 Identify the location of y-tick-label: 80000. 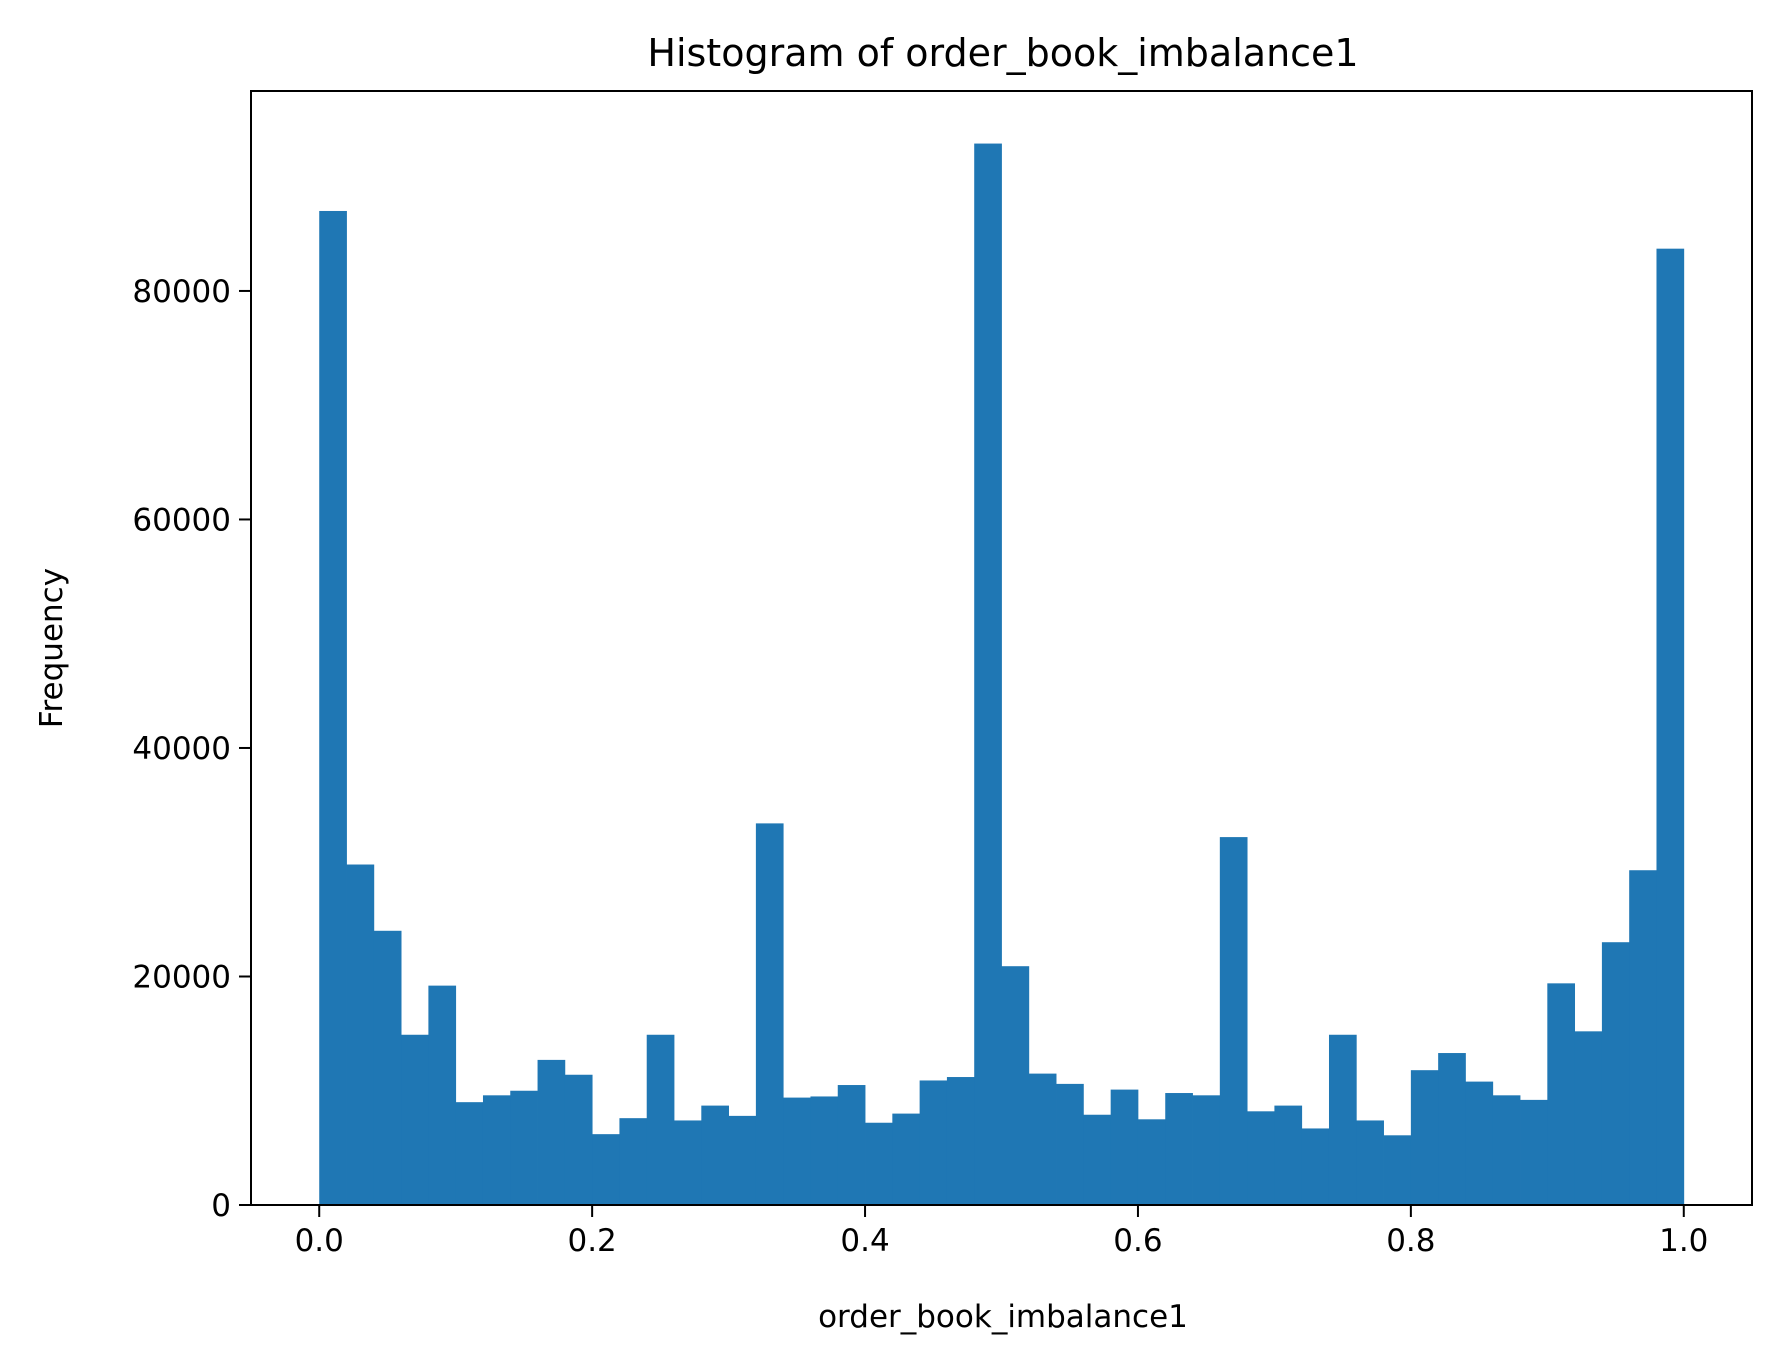
(181, 292).